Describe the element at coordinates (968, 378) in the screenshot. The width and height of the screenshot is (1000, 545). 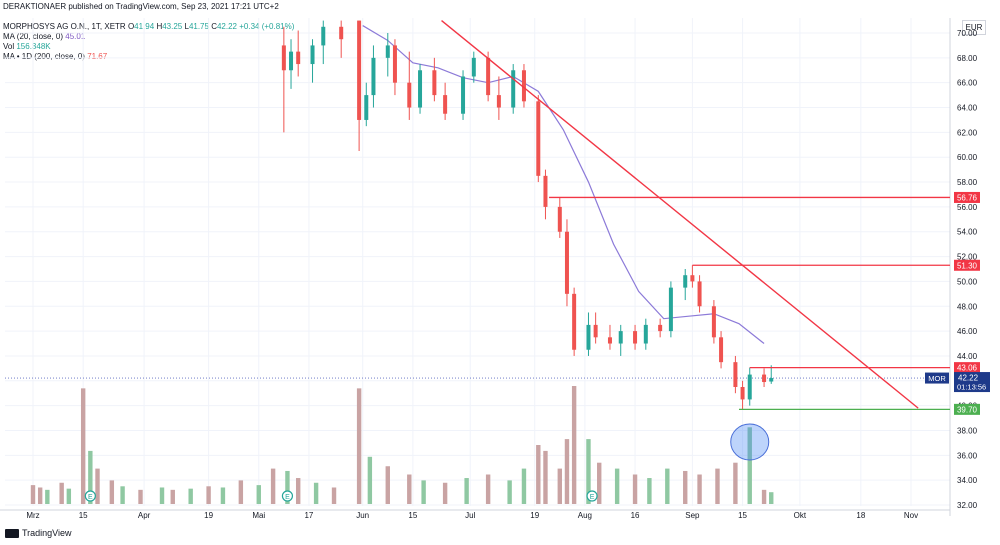
I see `last-price-label: 42.22` at that location.